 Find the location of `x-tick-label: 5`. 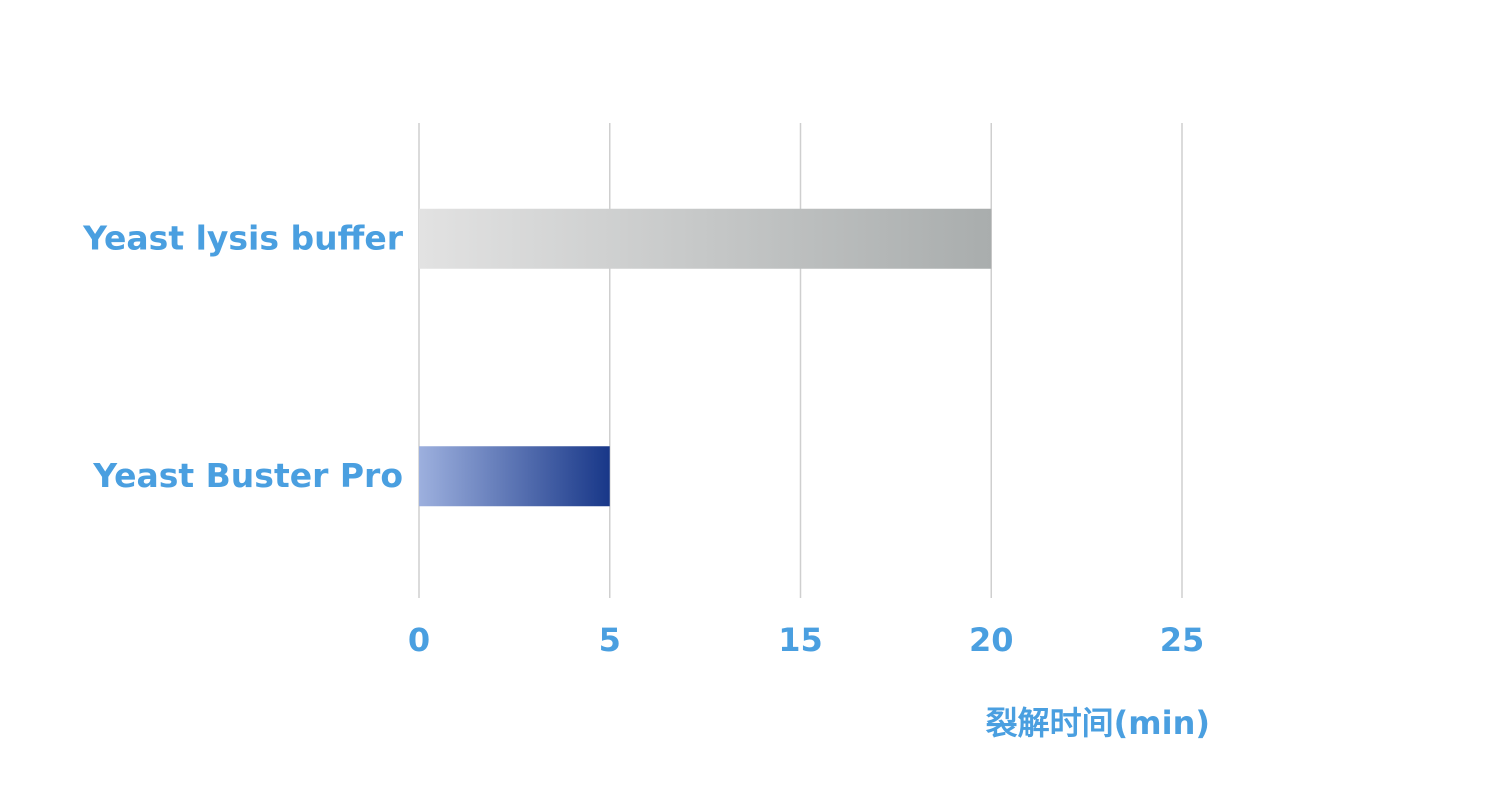

x-tick-label: 5 is located at coordinates (610, 640).